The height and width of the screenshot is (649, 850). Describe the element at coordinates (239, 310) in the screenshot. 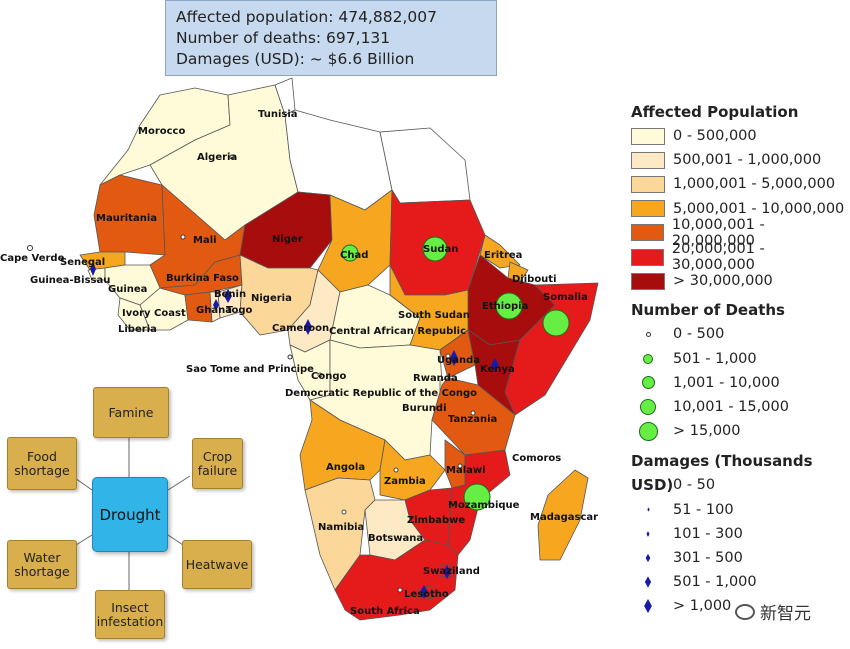

I see `label-togo: Togo` at that location.